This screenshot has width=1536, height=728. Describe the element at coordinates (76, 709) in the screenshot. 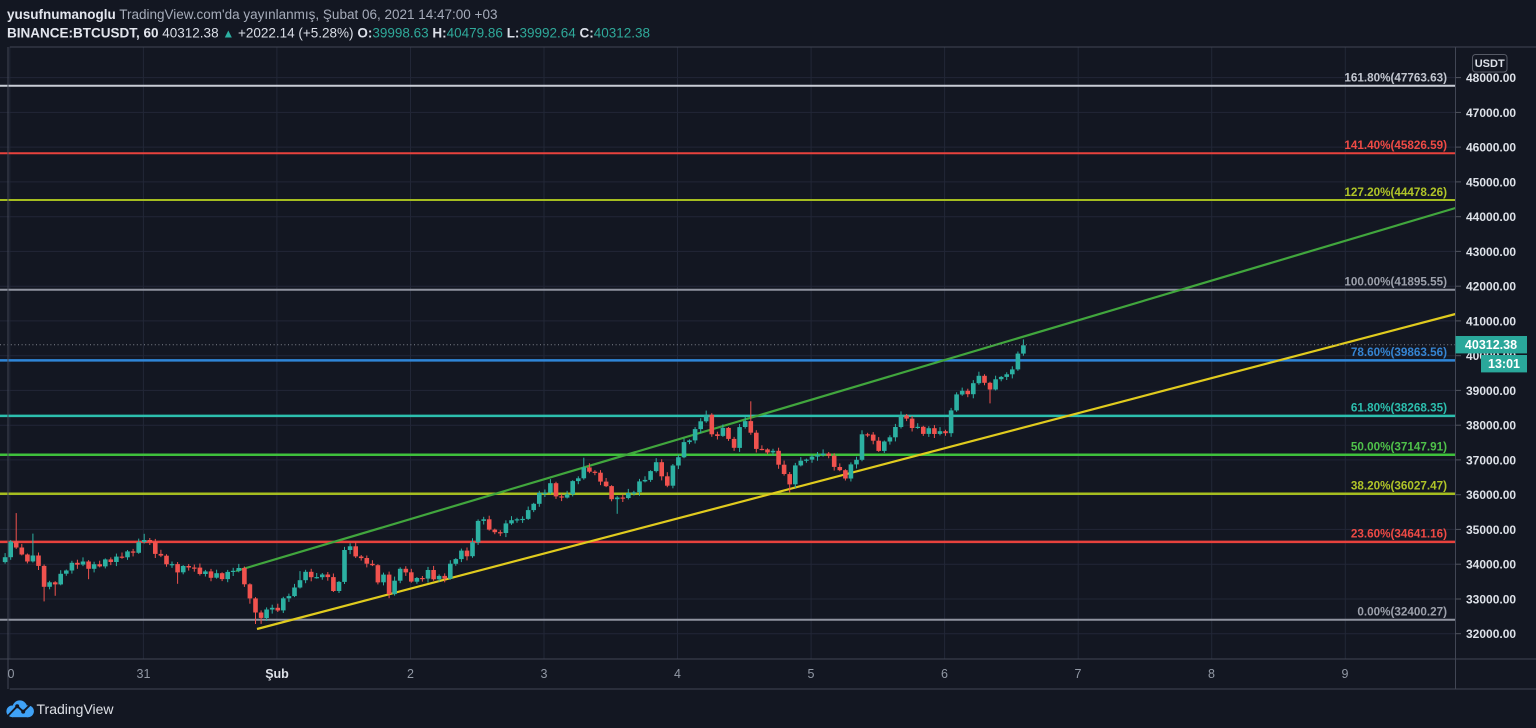

I see `svg-text: TradingView` at that location.